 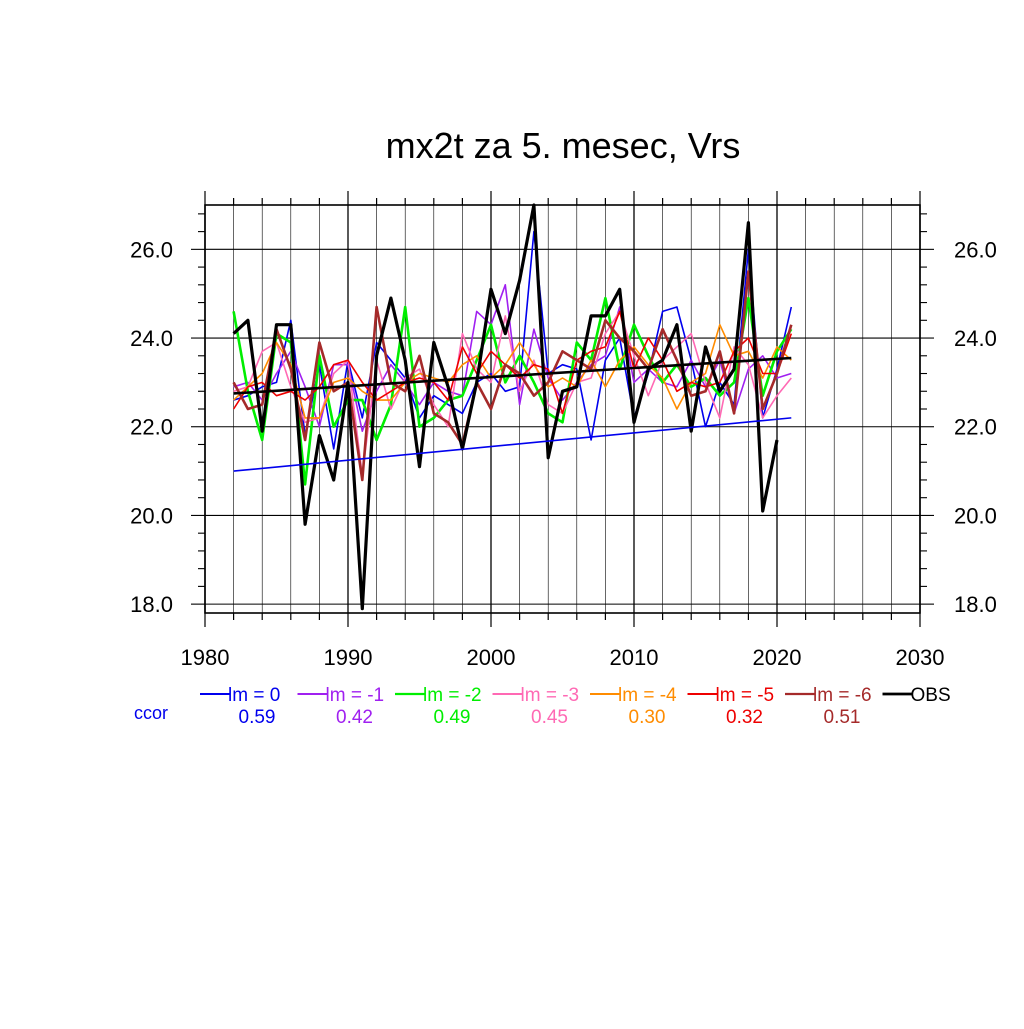 I want to click on x-tick-label: 2000, so click(x=491, y=657).